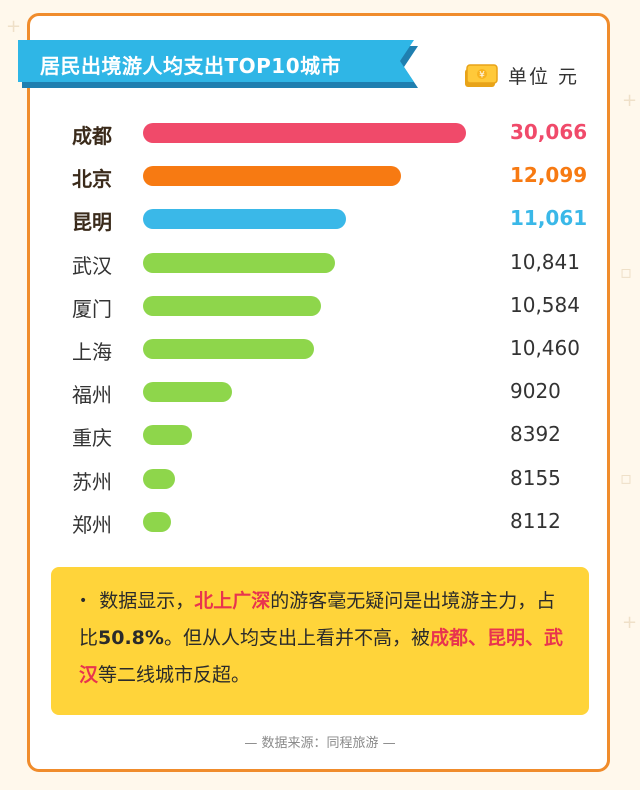  Describe the element at coordinates (317, 619) in the screenshot. I see `note-text-2: 的游客毫无疑问是出境游主力，占比` at that location.